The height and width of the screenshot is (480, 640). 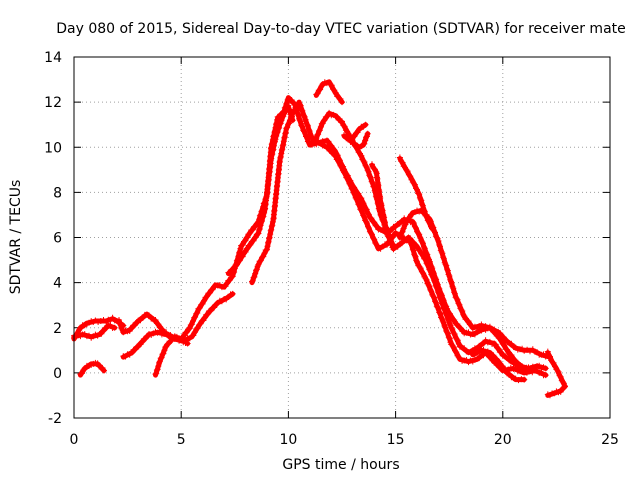 I want to click on y-tick-label: 8, so click(x=57, y=193).